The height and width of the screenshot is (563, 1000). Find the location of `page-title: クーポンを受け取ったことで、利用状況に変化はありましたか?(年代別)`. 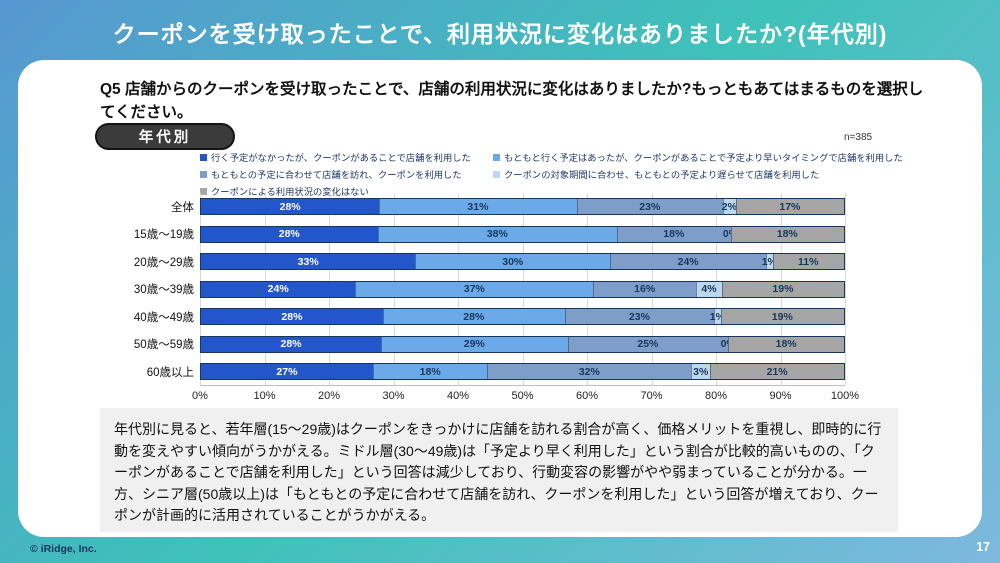

page-title: クーポンを受け取ったことで、利用状況に変化はありましたか?(年代別) is located at coordinates (500, 34).